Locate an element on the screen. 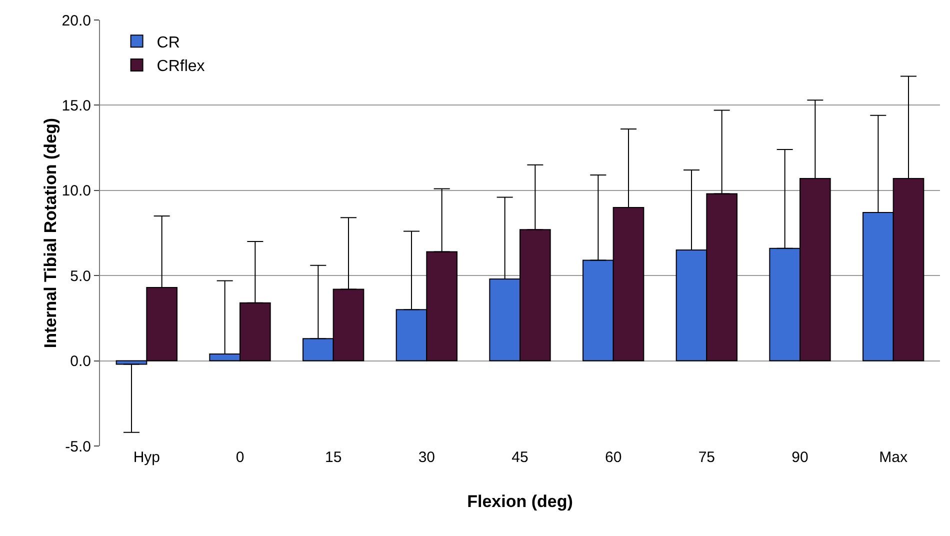  x-tick-label: 75 is located at coordinates (707, 457).